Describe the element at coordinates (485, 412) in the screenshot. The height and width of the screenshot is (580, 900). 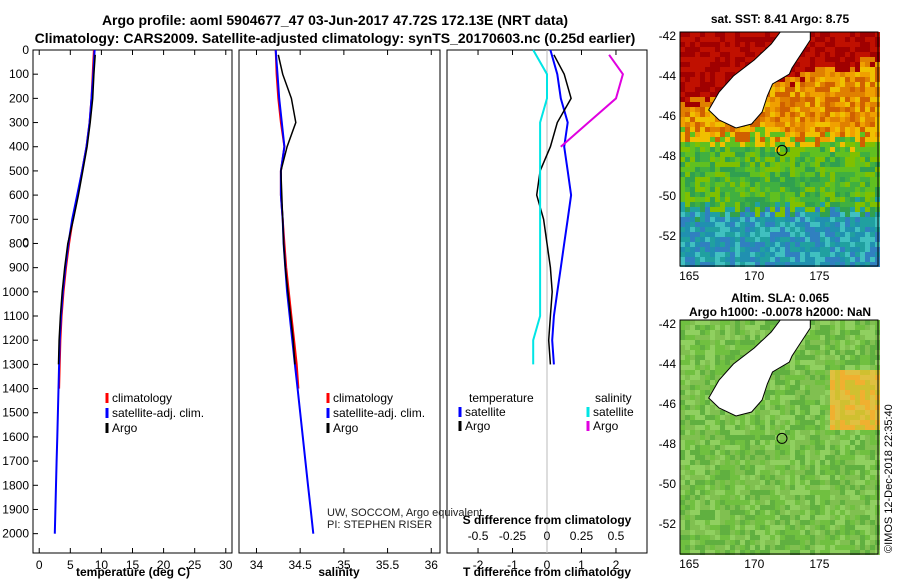
I see `legend-diff-temp-satellite: satellite` at that location.